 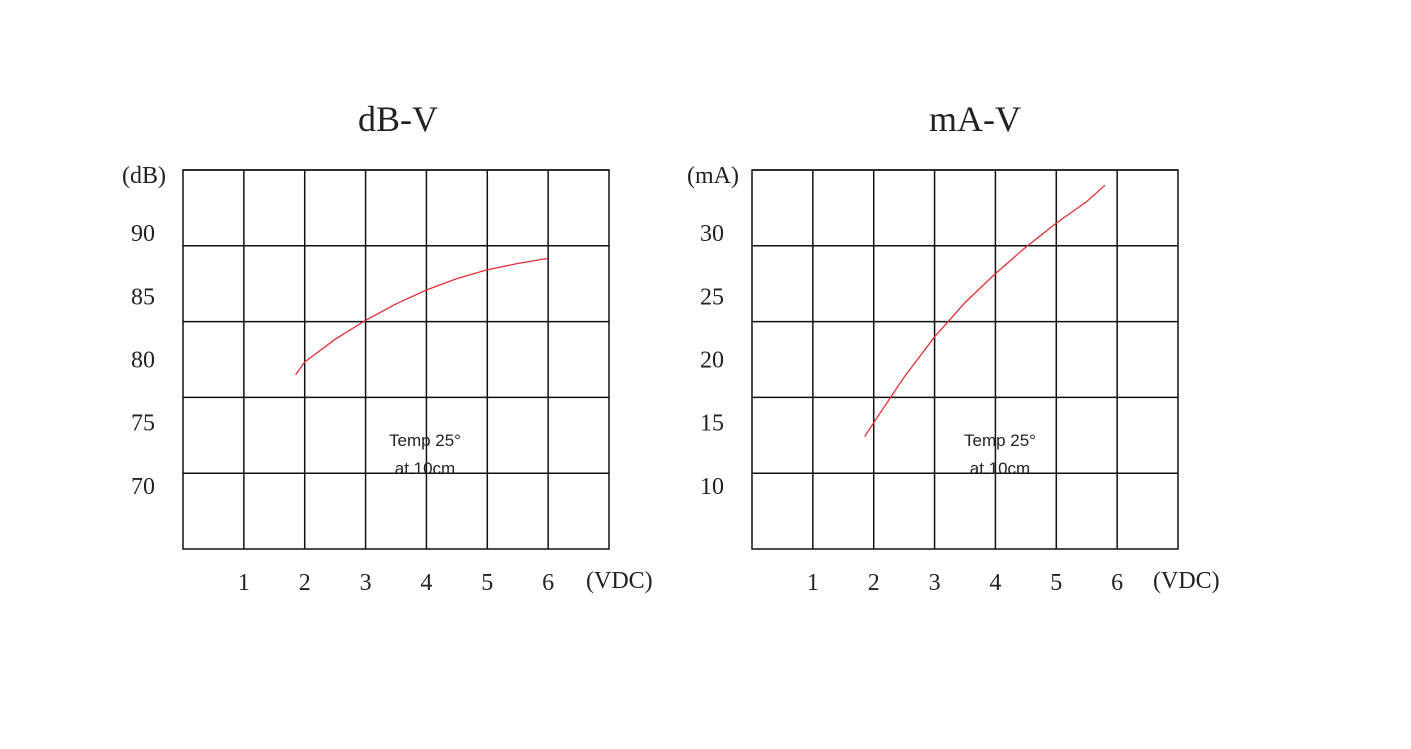 What do you see at coordinates (143, 424) in the screenshot?
I see `y-tick-label: 75` at bounding box center [143, 424].